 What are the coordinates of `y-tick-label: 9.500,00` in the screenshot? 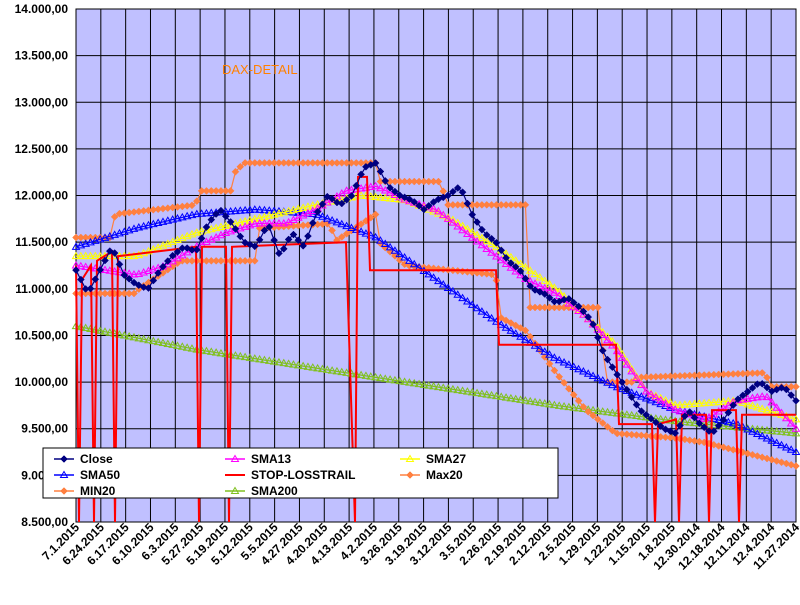 It's located at (44, 429).